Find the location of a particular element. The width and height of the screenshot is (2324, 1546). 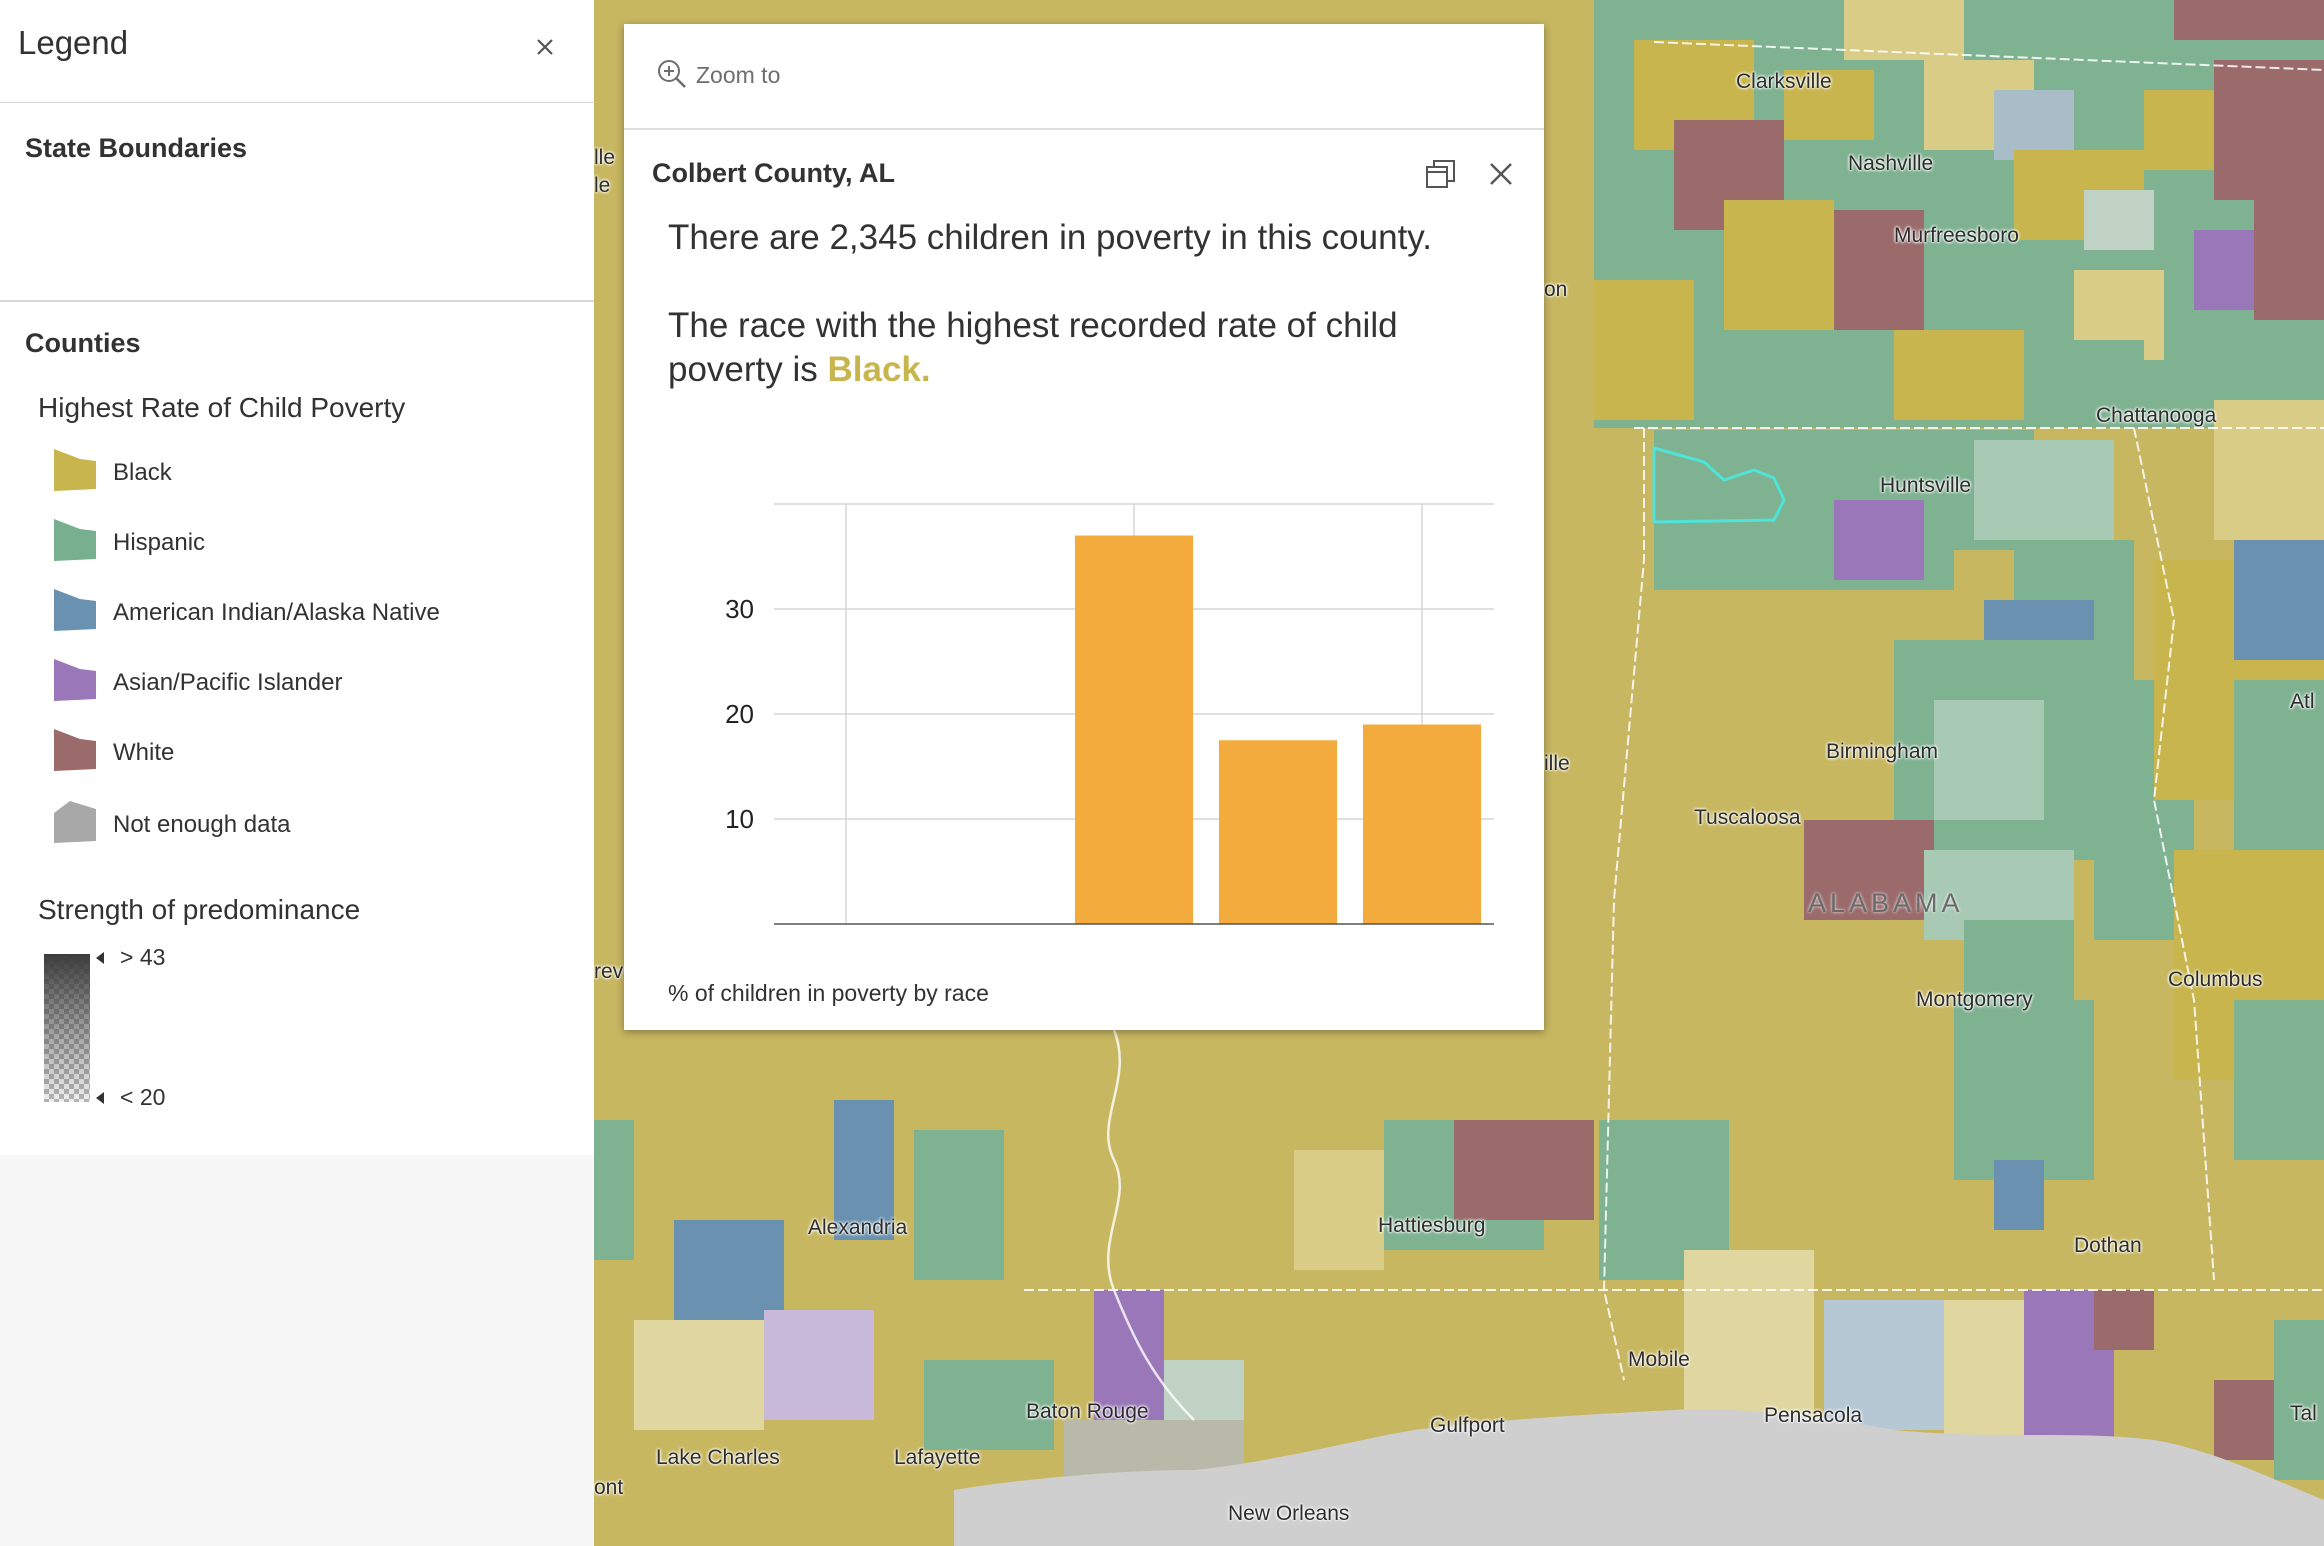

city-label-clipped: Tal is located at coordinates (2303, 1413).